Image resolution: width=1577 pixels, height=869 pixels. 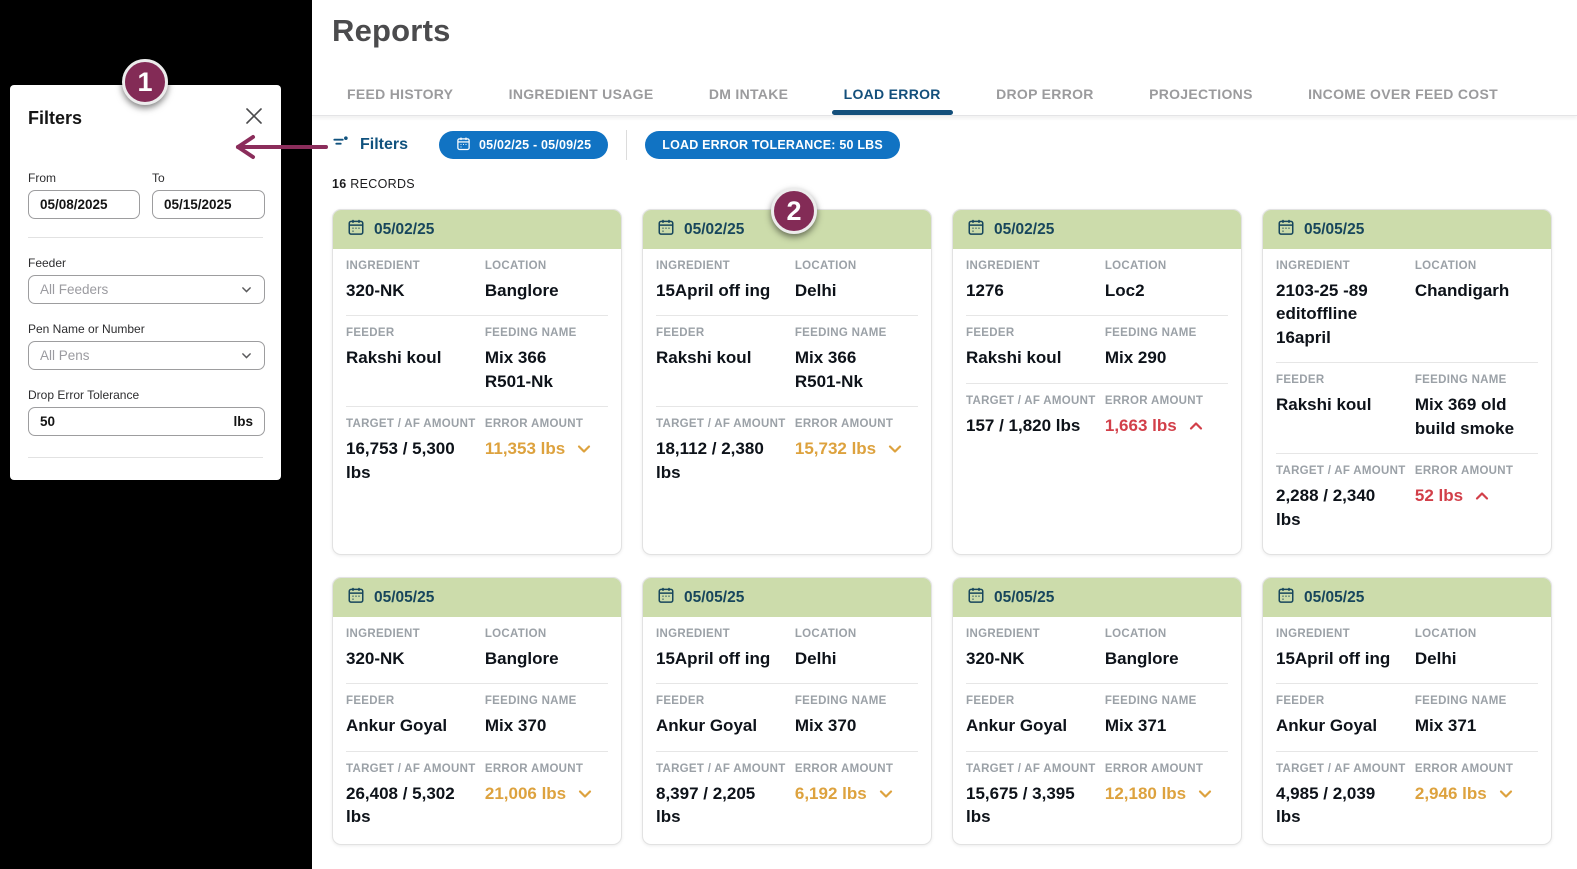 What do you see at coordinates (748, 94) in the screenshot?
I see `tab-dm-intake: DM INTAKE` at bounding box center [748, 94].